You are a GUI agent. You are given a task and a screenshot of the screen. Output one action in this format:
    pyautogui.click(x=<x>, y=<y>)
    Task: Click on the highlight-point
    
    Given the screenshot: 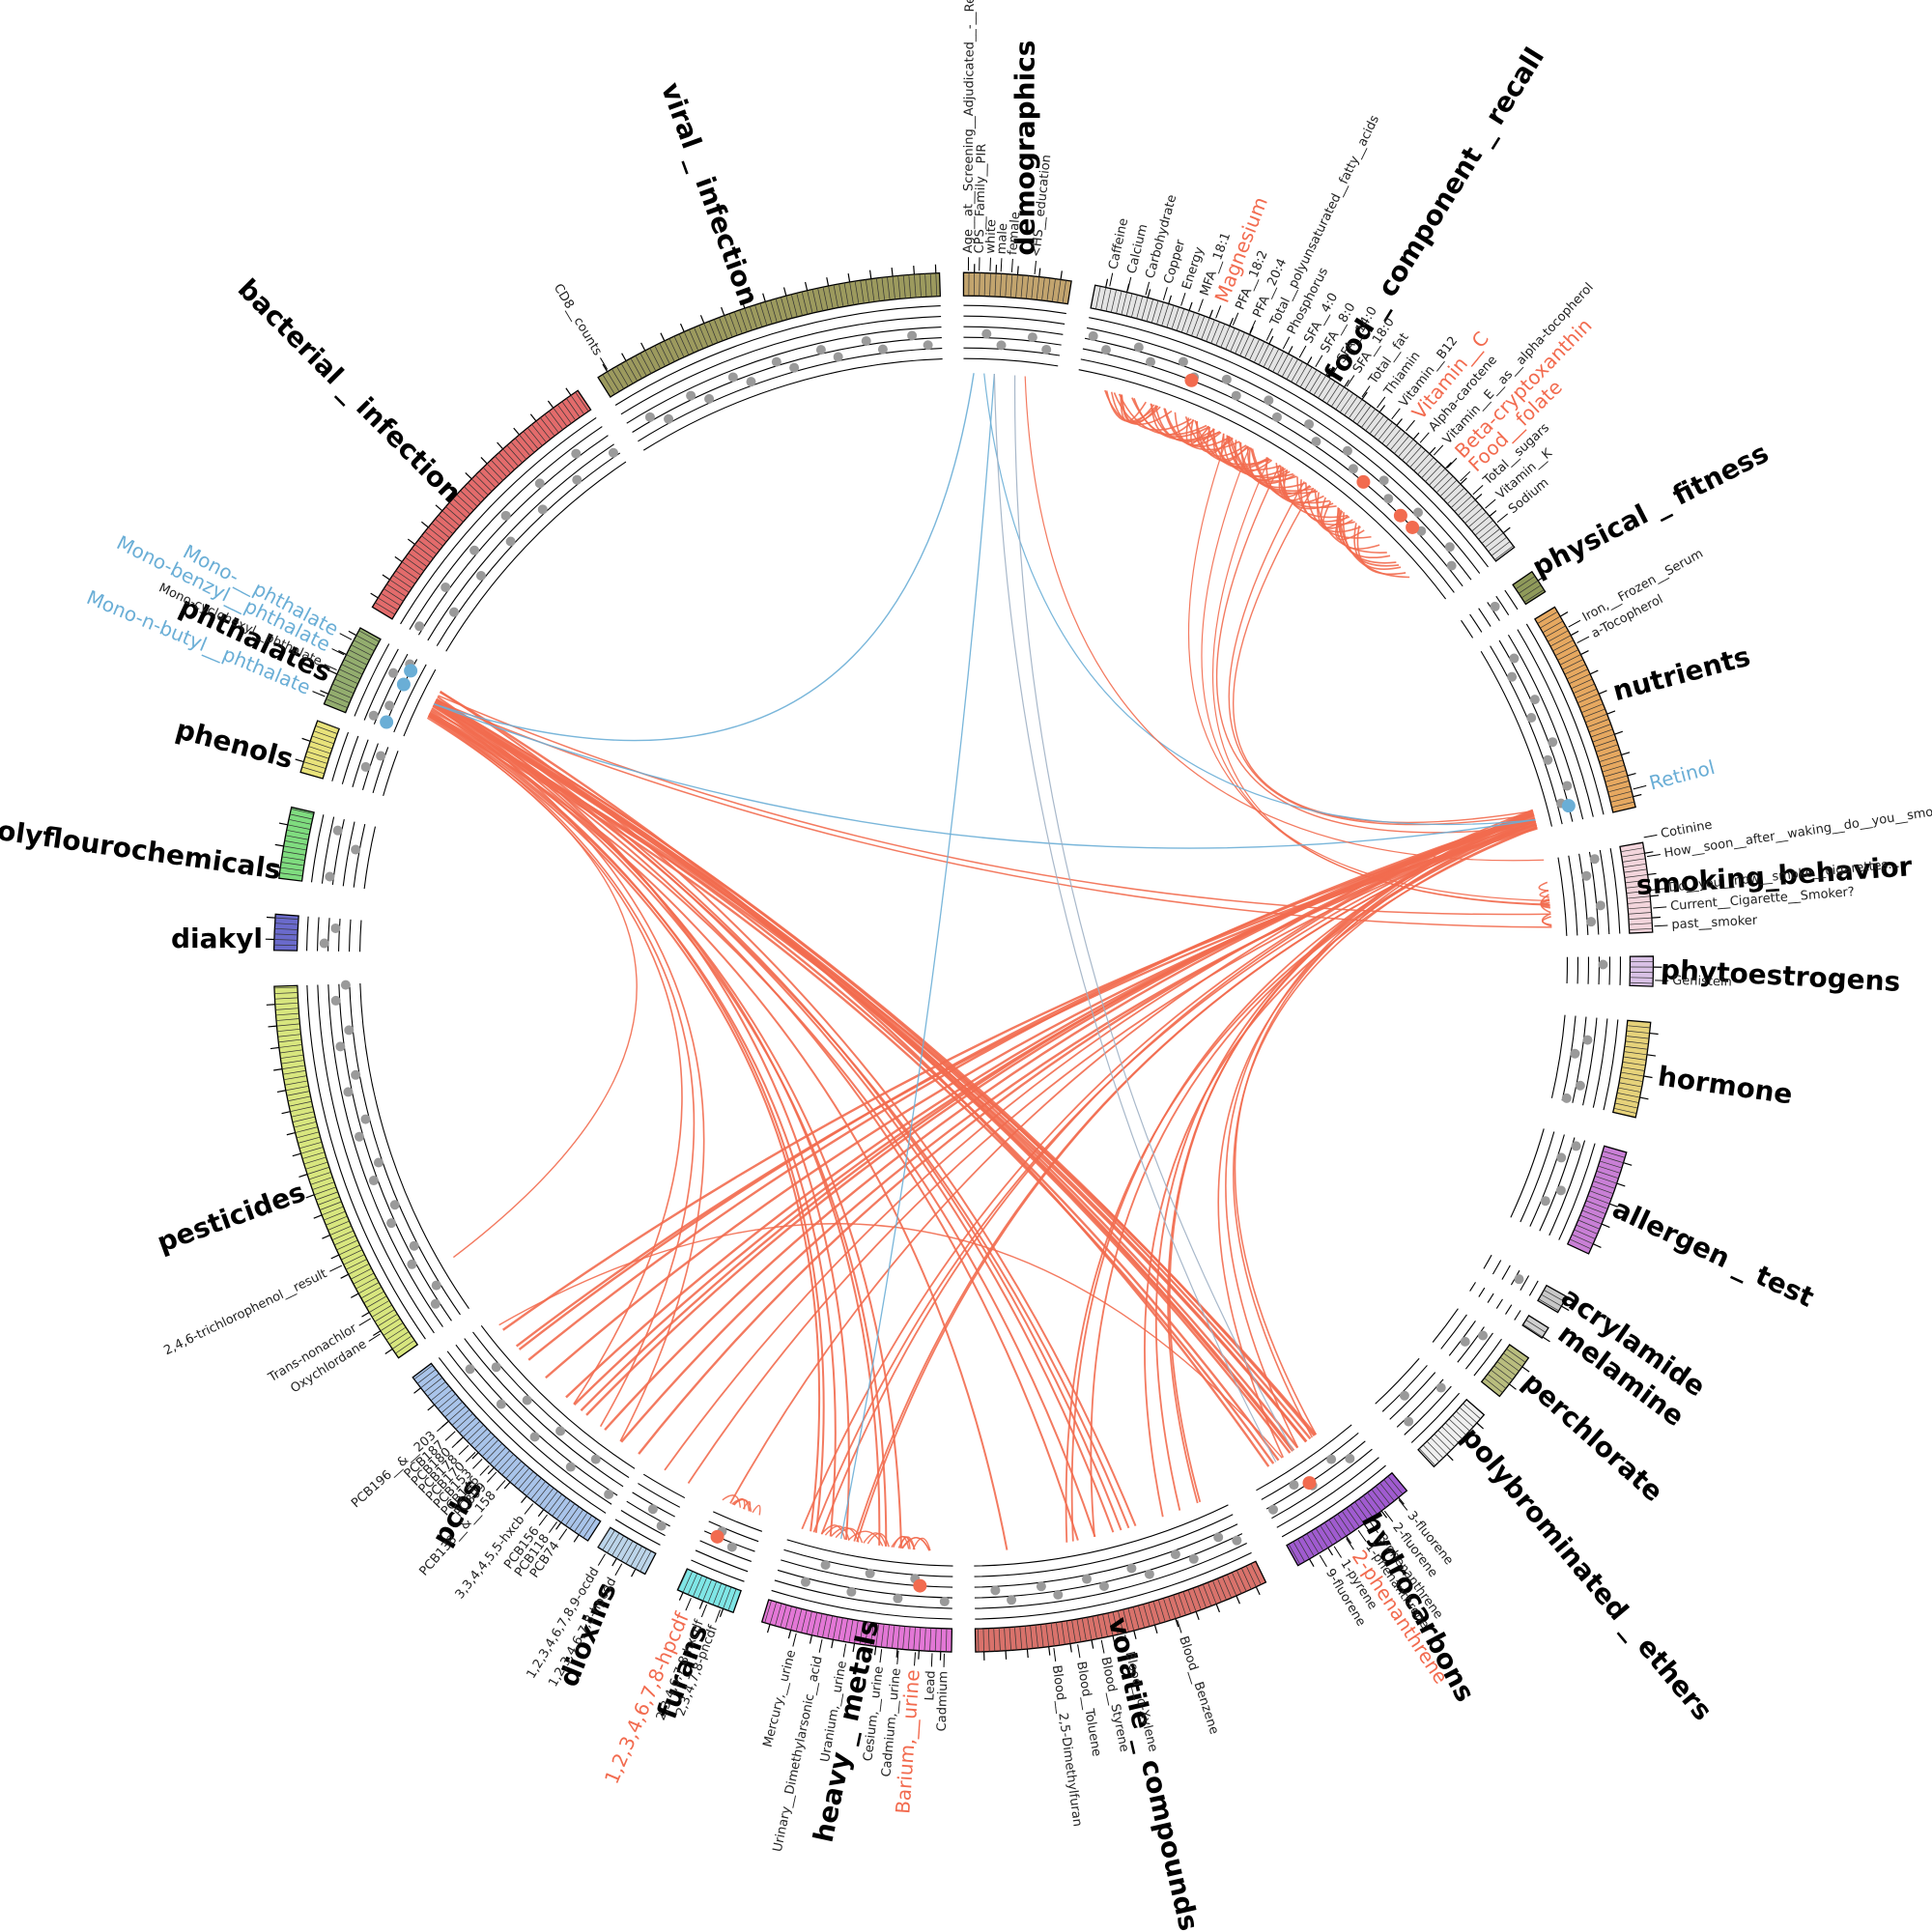 What is the action you would take?
    pyautogui.click(x=1309, y=1483)
    